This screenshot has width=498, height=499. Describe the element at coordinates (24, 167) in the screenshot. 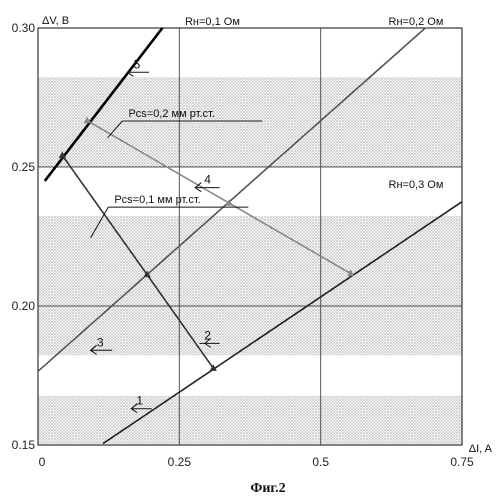

I see `y-tick-label: 0.25` at that location.